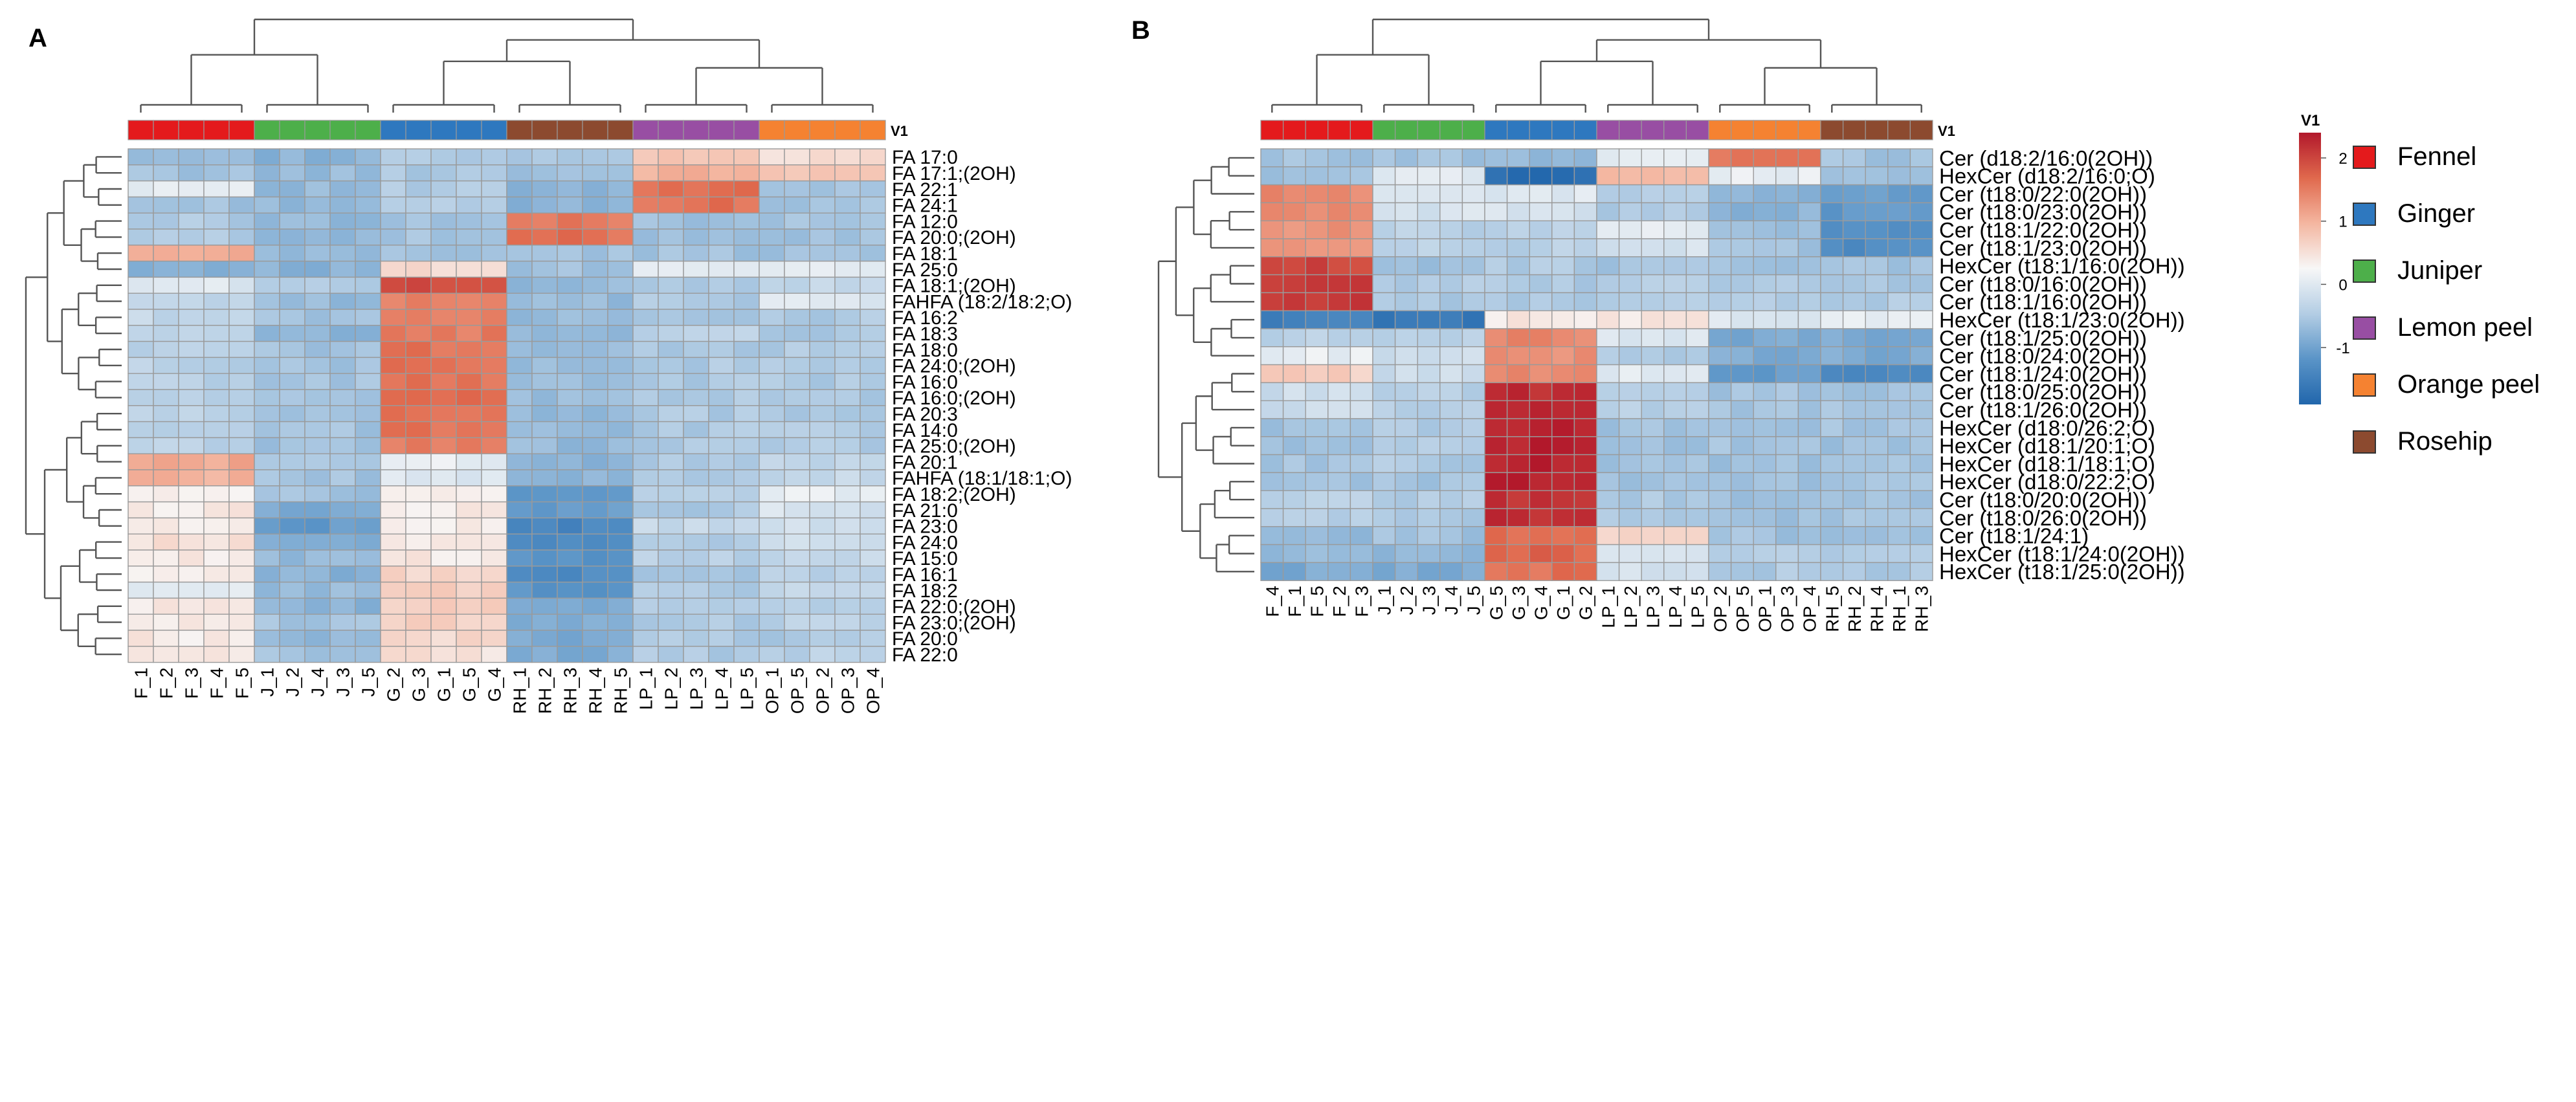 The image size is (2576, 1102). What do you see at coordinates (954, 494) in the screenshot?
I see `row-label: FA 18:2;(2OH)` at bounding box center [954, 494].